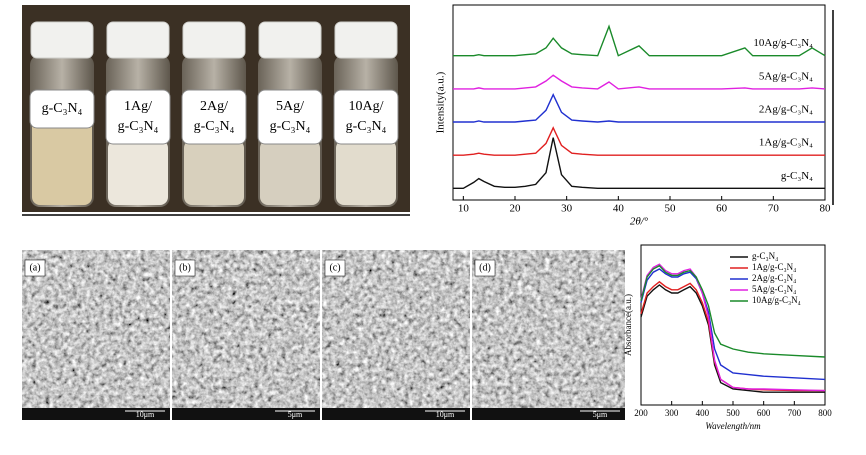 The width and height of the screenshot is (866, 455). Describe the element at coordinates (774, 267) in the screenshot. I see `legend-label: 1Ag/g-C₃N₄` at that location.